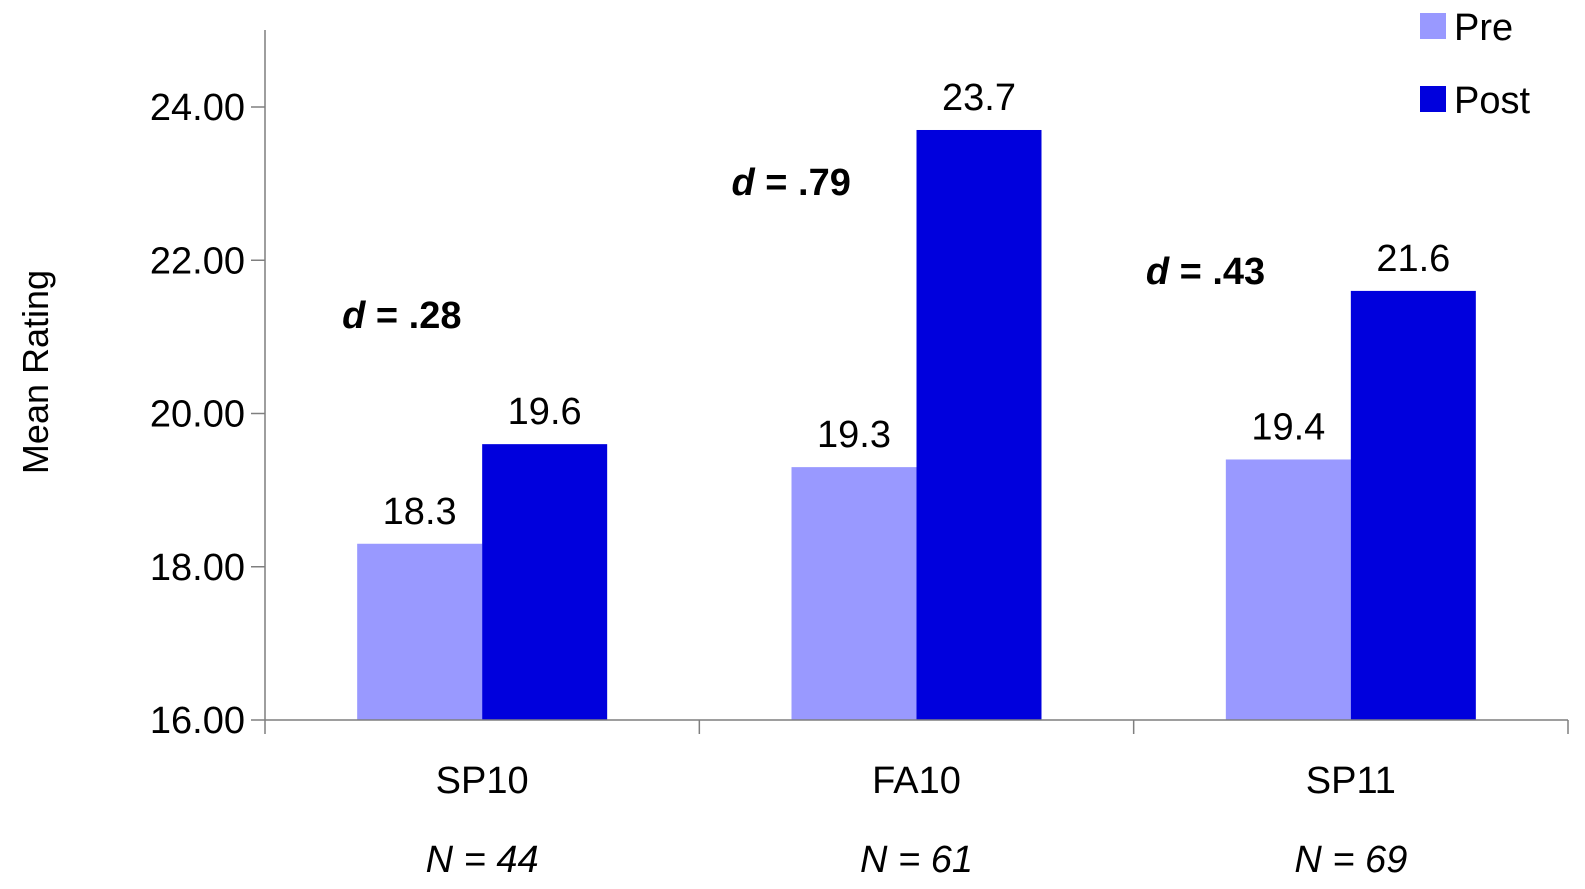  What do you see at coordinates (979, 98) in the screenshot?
I see `data-label: 23.7` at bounding box center [979, 98].